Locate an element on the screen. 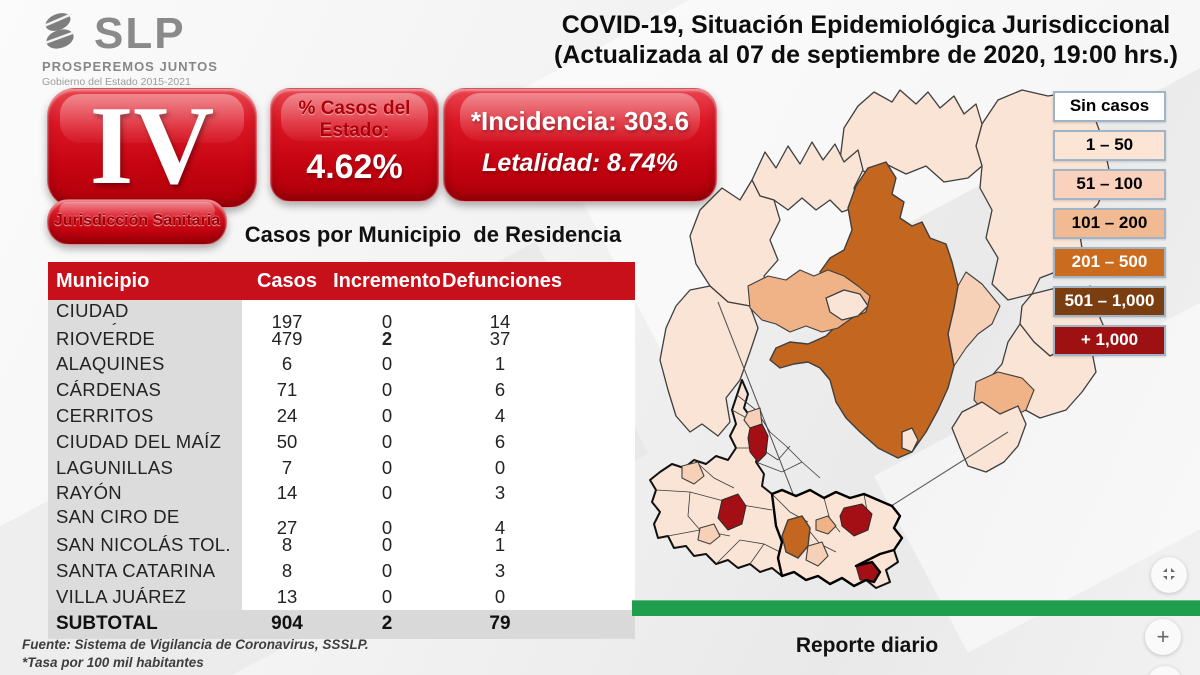 The width and height of the screenshot is (1200, 675). table-row: VILLA JUÁREZ 13 0 0 is located at coordinates (341, 596).